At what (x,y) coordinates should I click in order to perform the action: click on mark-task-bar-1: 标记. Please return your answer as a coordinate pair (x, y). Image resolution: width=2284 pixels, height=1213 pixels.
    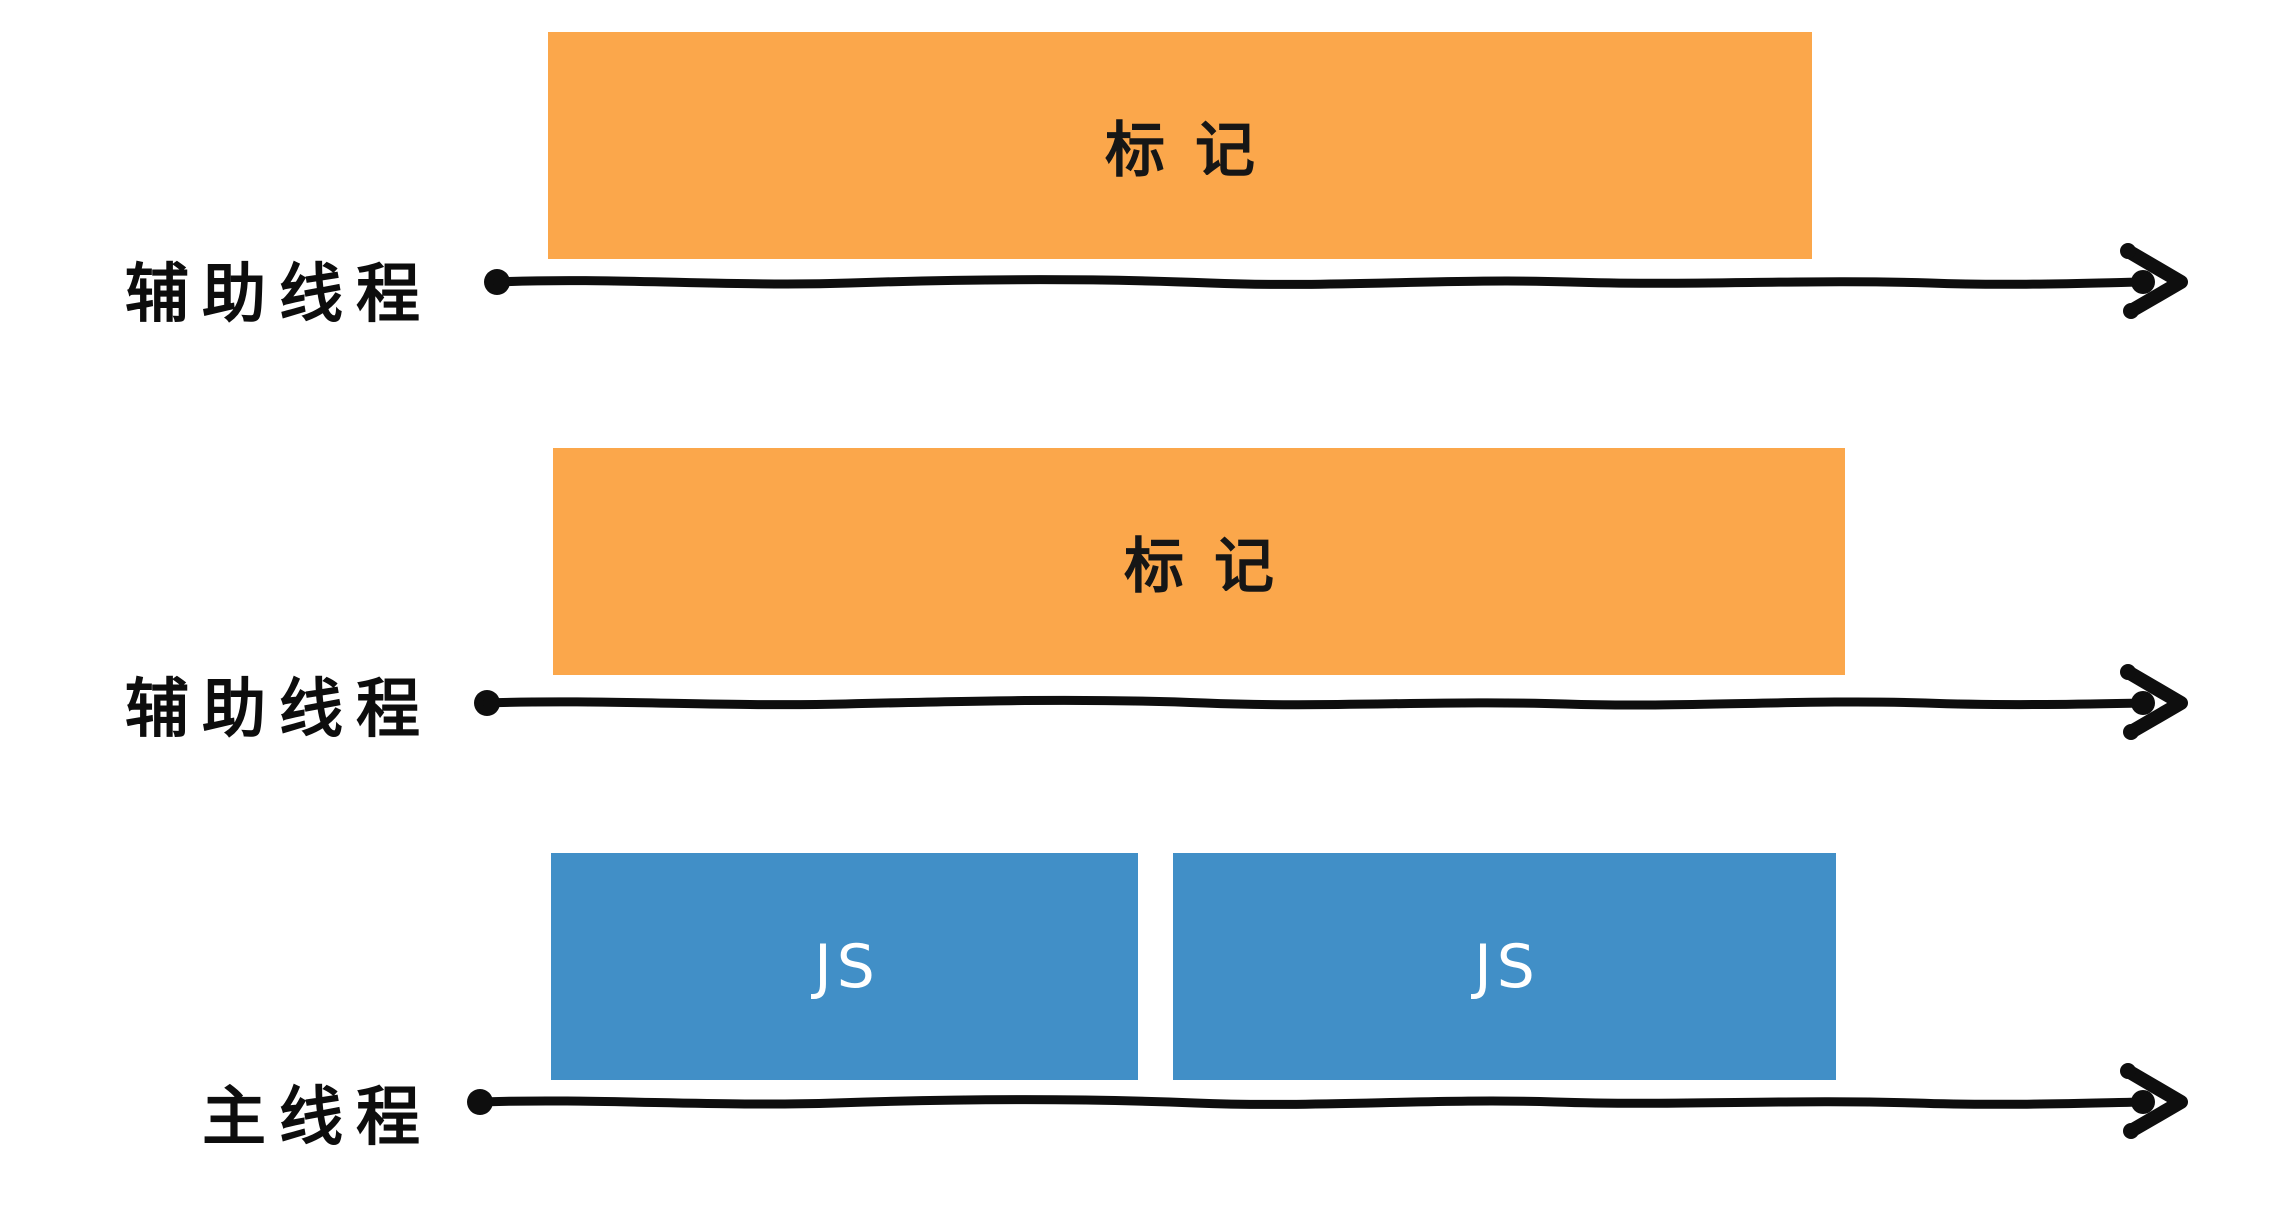
    Looking at the image, I should click on (1180, 145).